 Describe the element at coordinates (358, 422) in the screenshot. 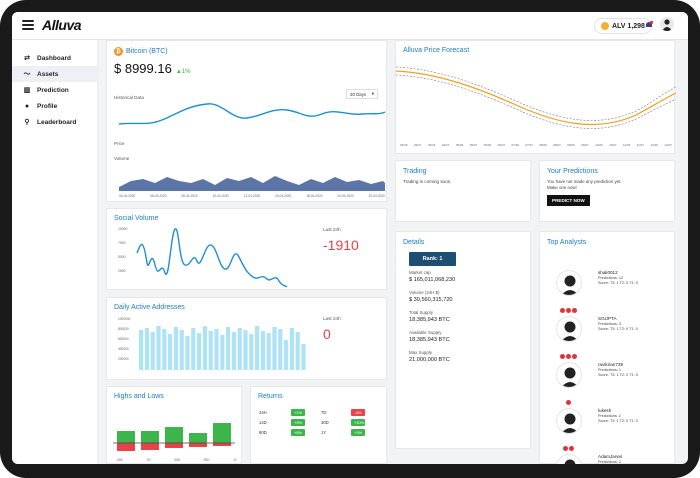

I see `returns-value: +10%` at that location.